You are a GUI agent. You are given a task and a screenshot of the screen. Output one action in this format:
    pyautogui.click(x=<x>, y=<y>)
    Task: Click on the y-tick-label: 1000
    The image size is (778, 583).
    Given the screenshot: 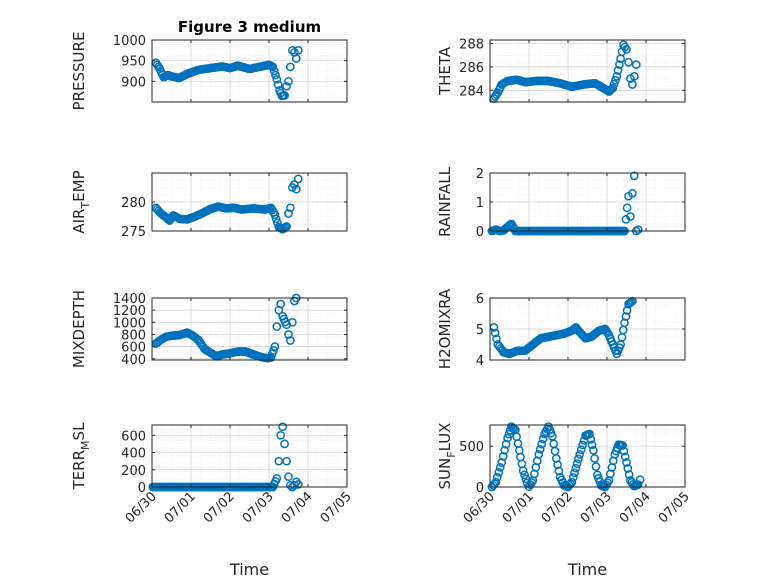 What is the action you would take?
    pyautogui.click(x=129, y=323)
    